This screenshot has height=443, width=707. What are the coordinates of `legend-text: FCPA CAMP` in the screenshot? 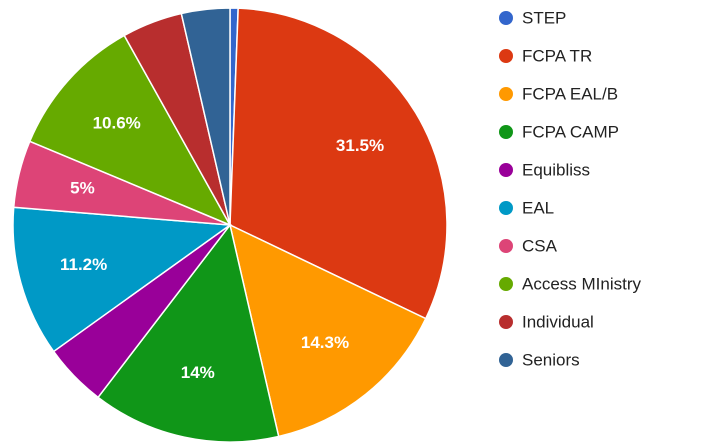 It's located at (570, 131).